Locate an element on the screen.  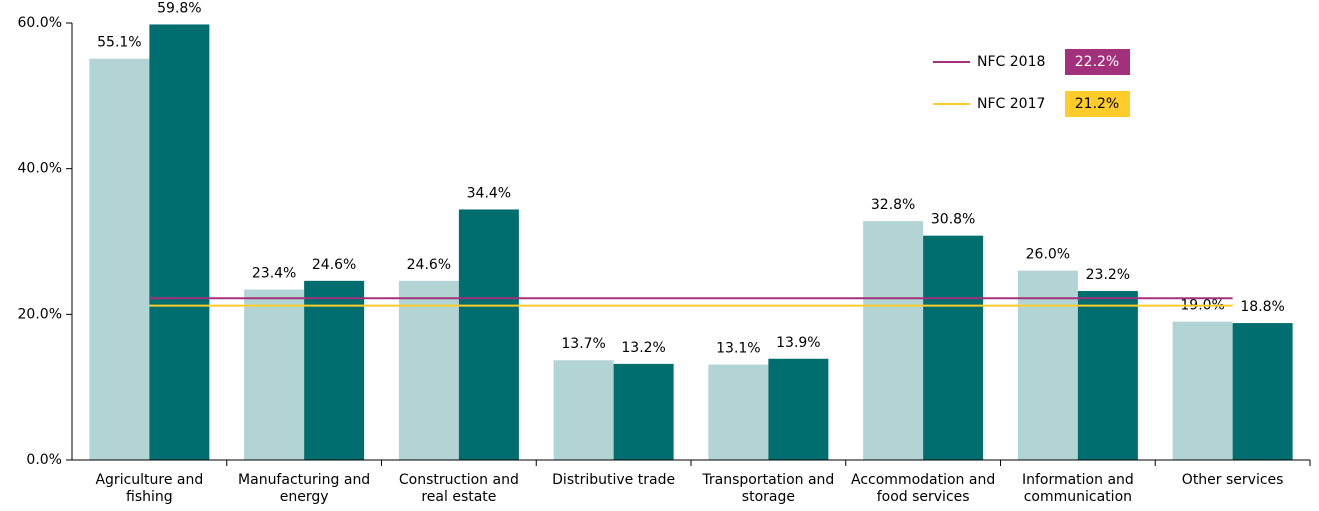
value-label: 18.8% is located at coordinates (1262, 307).